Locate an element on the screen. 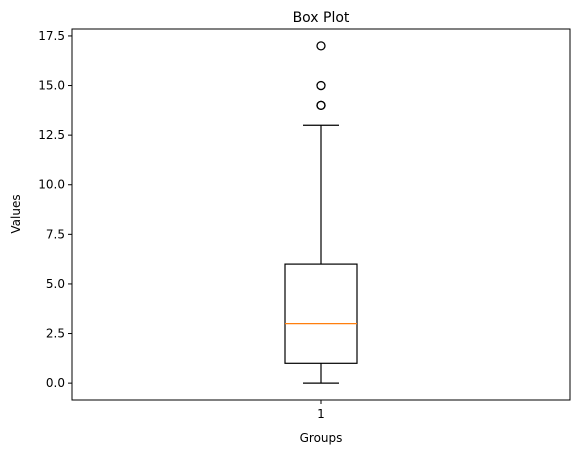 The image size is (576, 455). y-tick-label: 5.0 is located at coordinates (55, 284).